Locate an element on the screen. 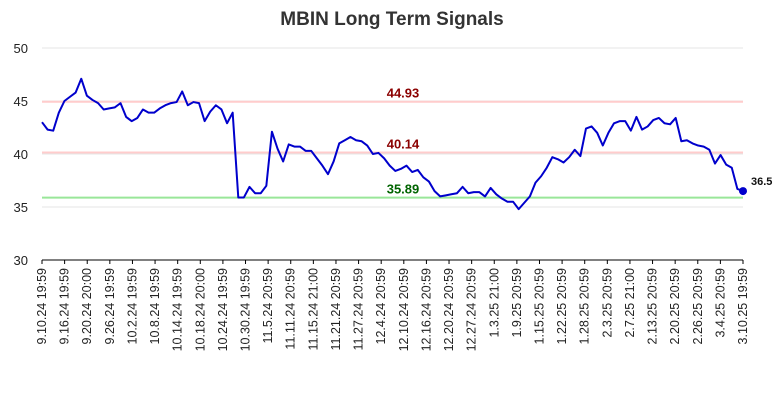 The width and height of the screenshot is (784, 400). last-value-dot is located at coordinates (743, 191).